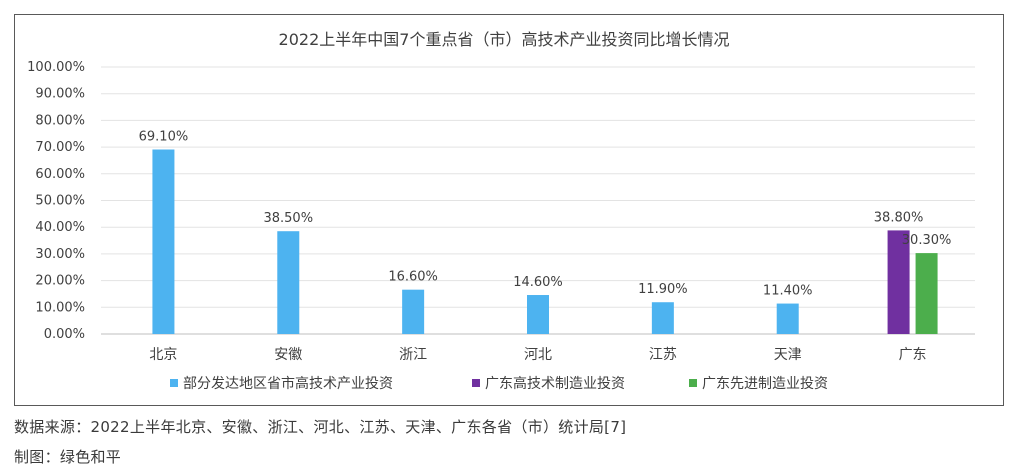 This screenshot has width=1024, height=476. I want to click on y-tick-label: 60.00%, so click(60, 174).